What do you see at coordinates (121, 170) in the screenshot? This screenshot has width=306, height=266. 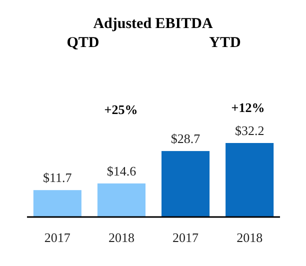 I see `data-label: $14.6` at bounding box center [121, 170].